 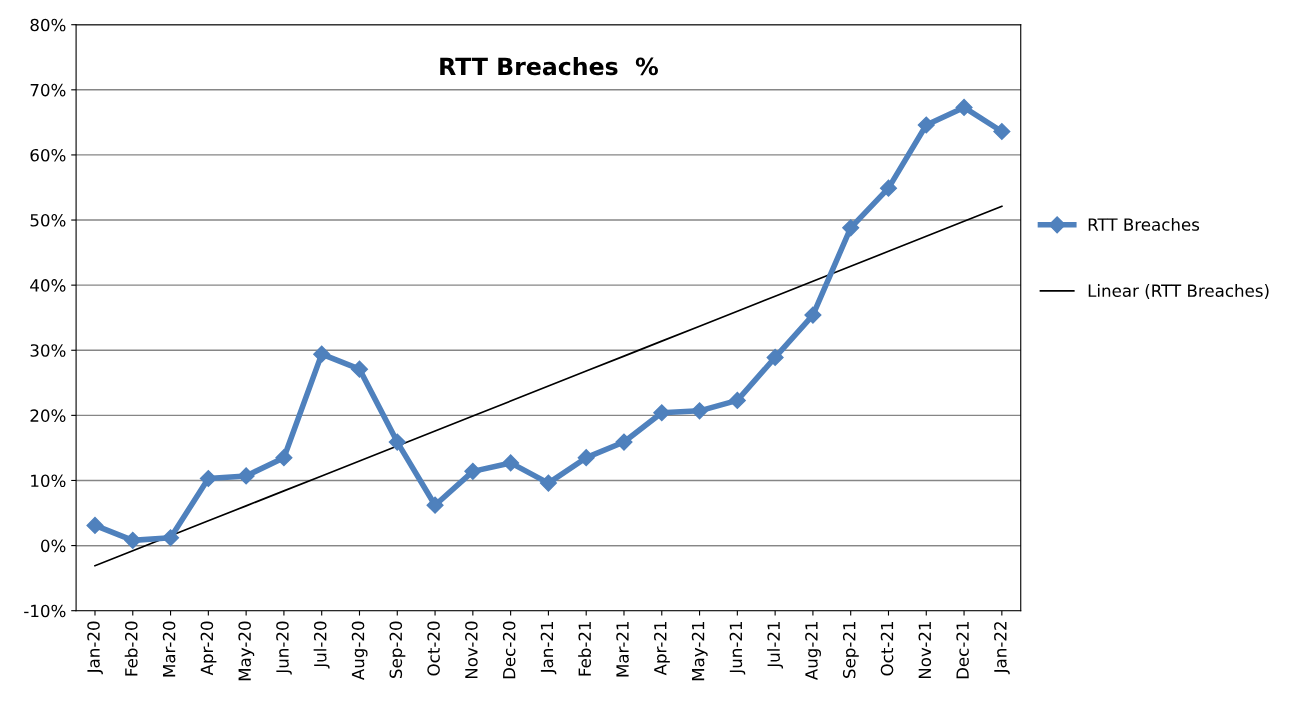 I want to click on x-tick-label: May-20, so click(x=246, y=651).